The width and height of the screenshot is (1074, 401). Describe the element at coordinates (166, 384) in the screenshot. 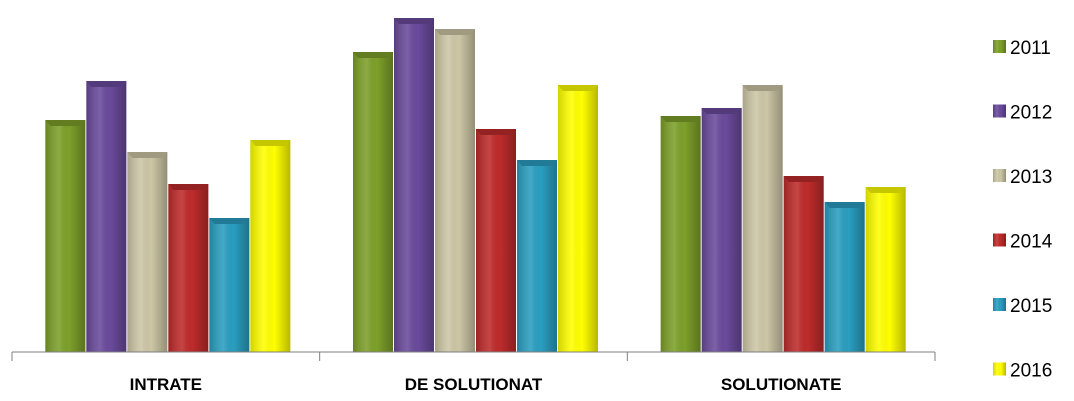

I see `category-label-intrate: INTRATE` at that location.